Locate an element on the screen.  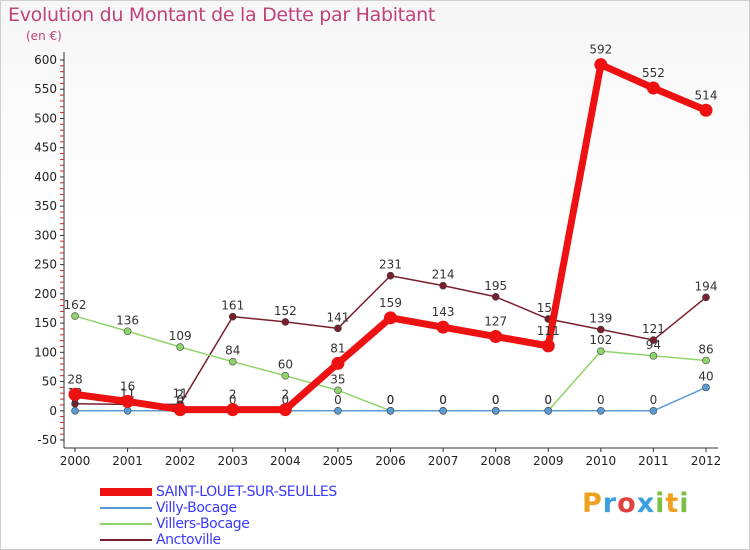
x-tick-label: 2007 is located at coordinates (443, 461).